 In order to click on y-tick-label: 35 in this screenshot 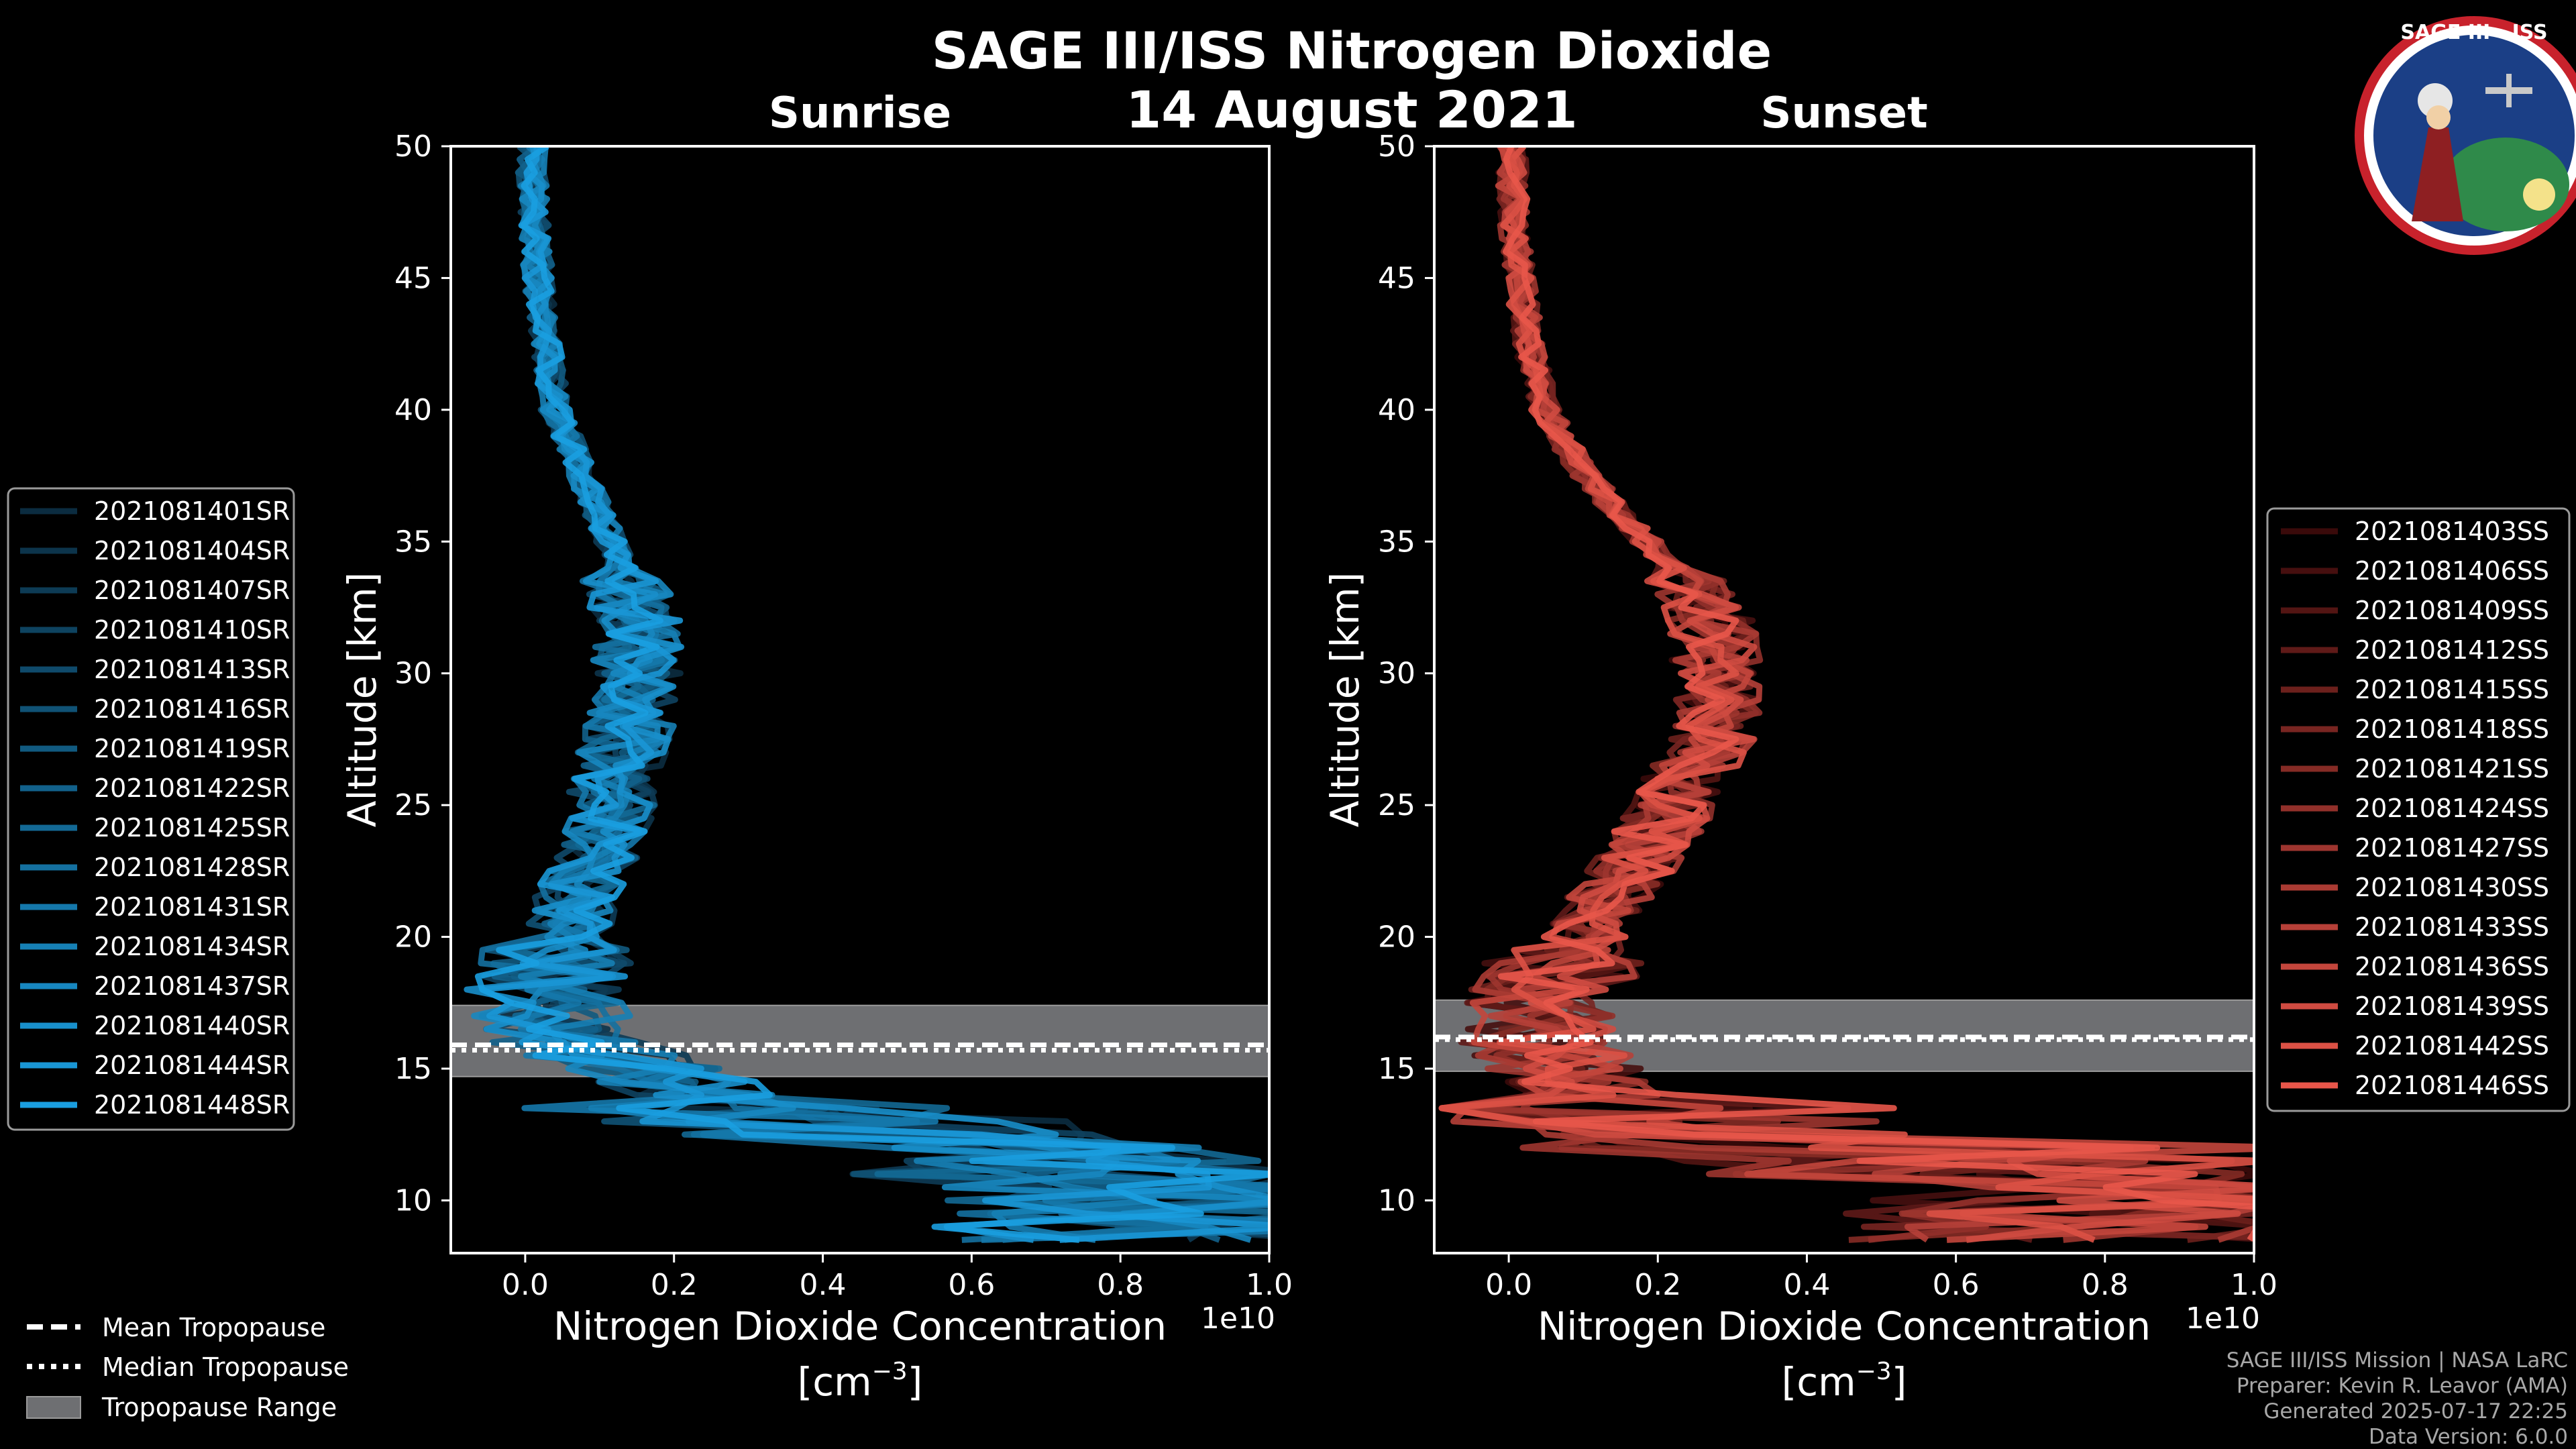, I will do `click(1396, 542)`.